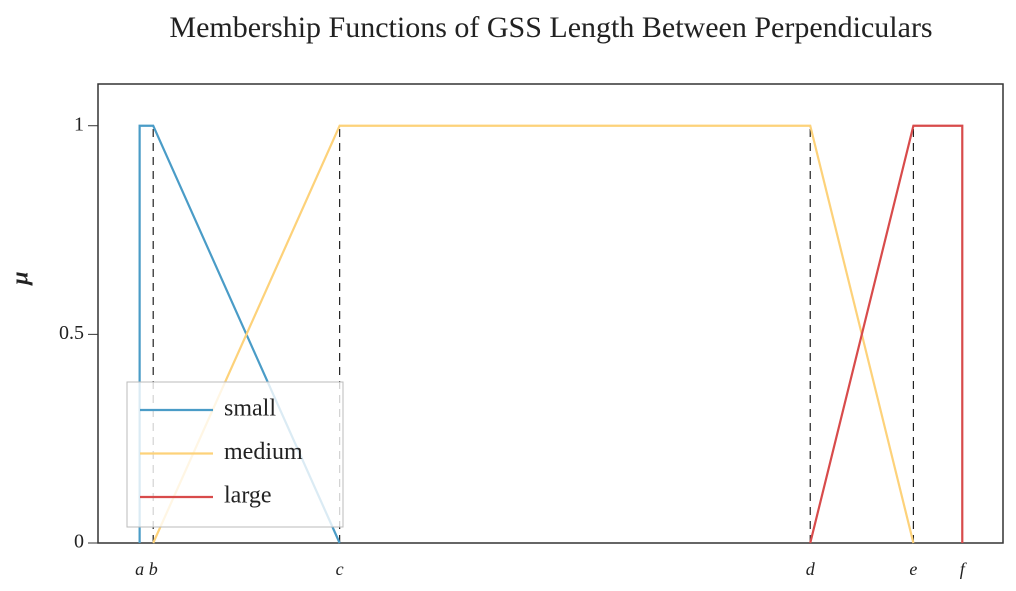 The height and width of the screenshot is (591, 1016). Describe the element at coordinates (964, 569) in the screenshot. I see `x-tick-label: f` at that location.